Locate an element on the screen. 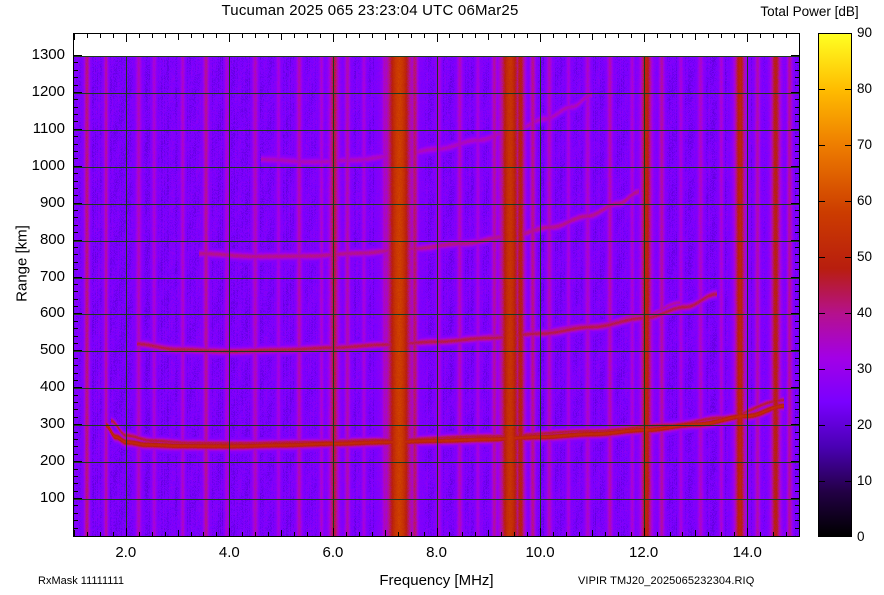 This screenshot has width=884, height=595. colorbar-tick-label: 80 is located at coordinates (865, 88).